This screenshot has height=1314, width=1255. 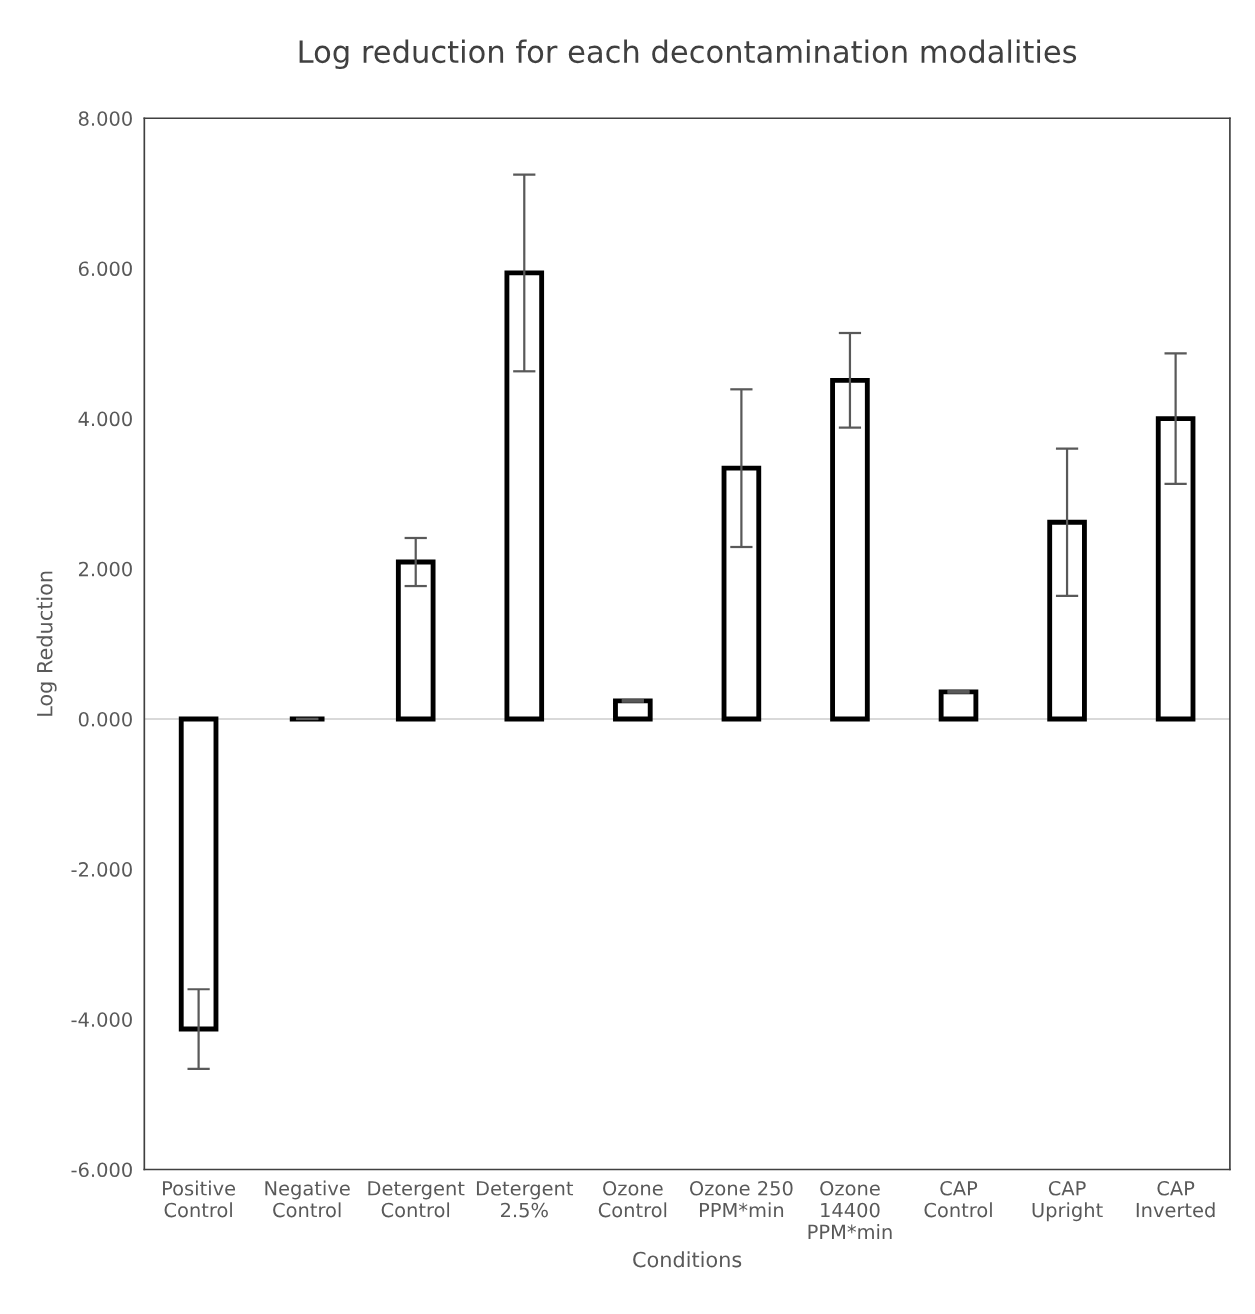 What do you see at coordinates (199, 1199) in the screenshot?
I see `x-tick-label: Positive Control` at bounding box center [199, 1199].